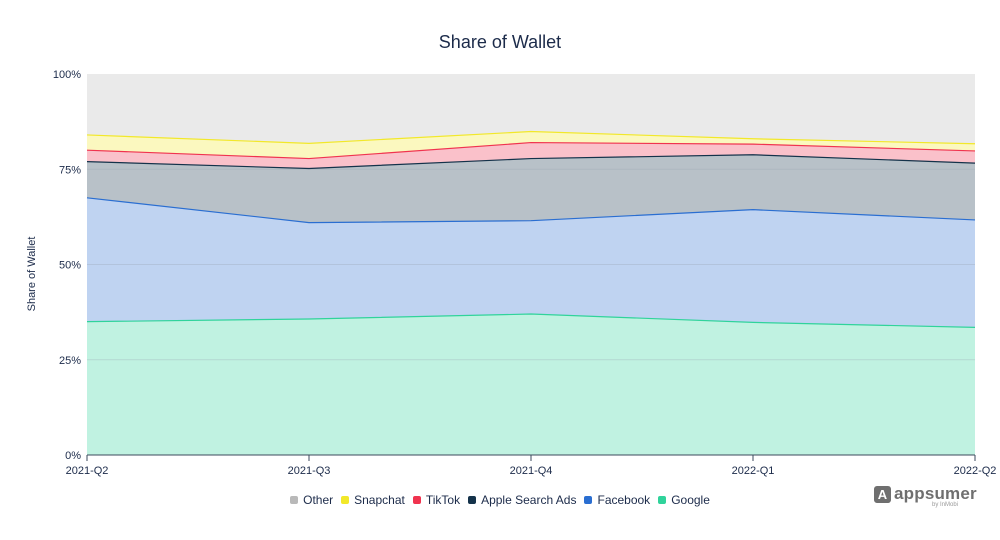  I want to click on logo-text: appsumer, so click(935, 493).